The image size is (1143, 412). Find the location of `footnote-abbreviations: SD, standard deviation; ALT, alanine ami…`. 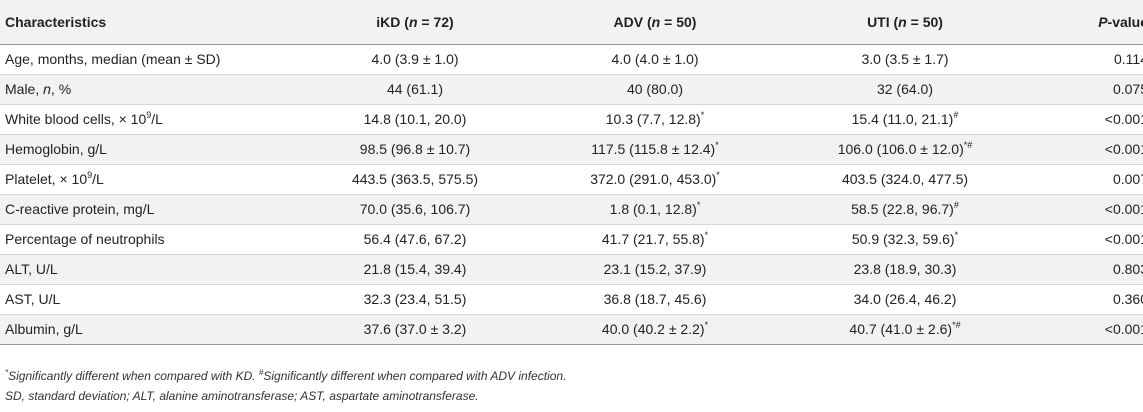

footnote-abbreviations: SD, standard deviation; ALT, alanine ami… is located at coordinates (242, 396).